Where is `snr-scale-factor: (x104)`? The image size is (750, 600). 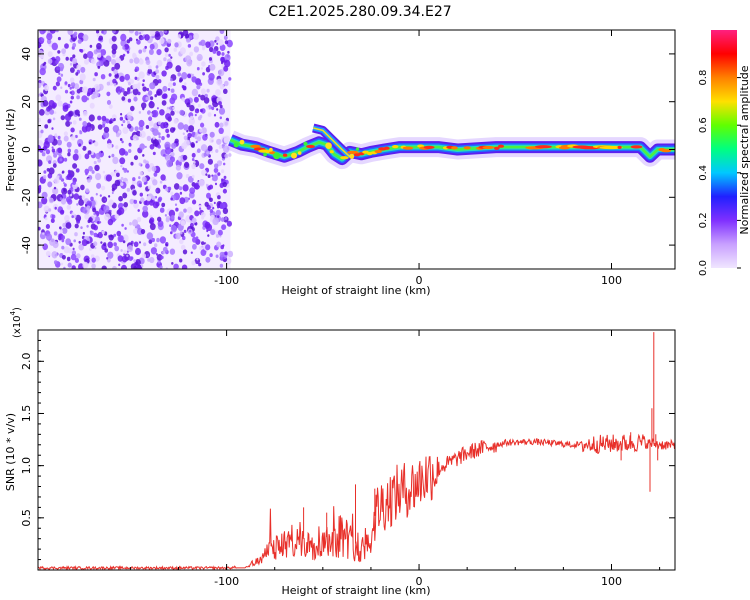 snr-scale-factor: (x104) is located at coordinates (16, 322).